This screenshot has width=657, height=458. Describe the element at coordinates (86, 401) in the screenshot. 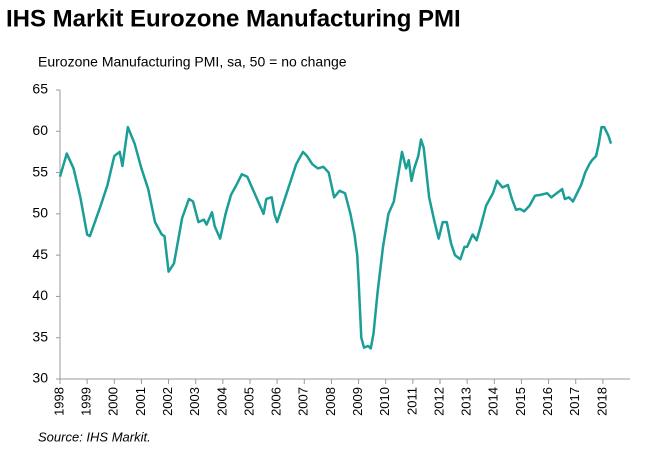

I see `x-tick-label: 1999` at that location.